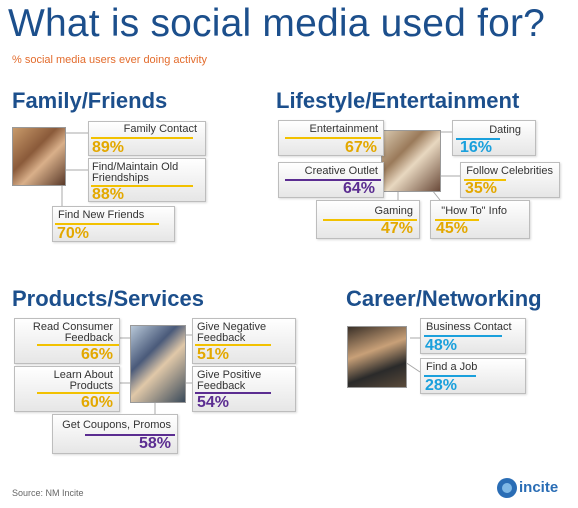 Image resolution: width=578 pixels, height=508 pixels. What do you see at coordinates (510, 180) in the screenshot?
I see `card-follow-celebrities: Follow Celebrities 35%` at bounding box center [510, 180].